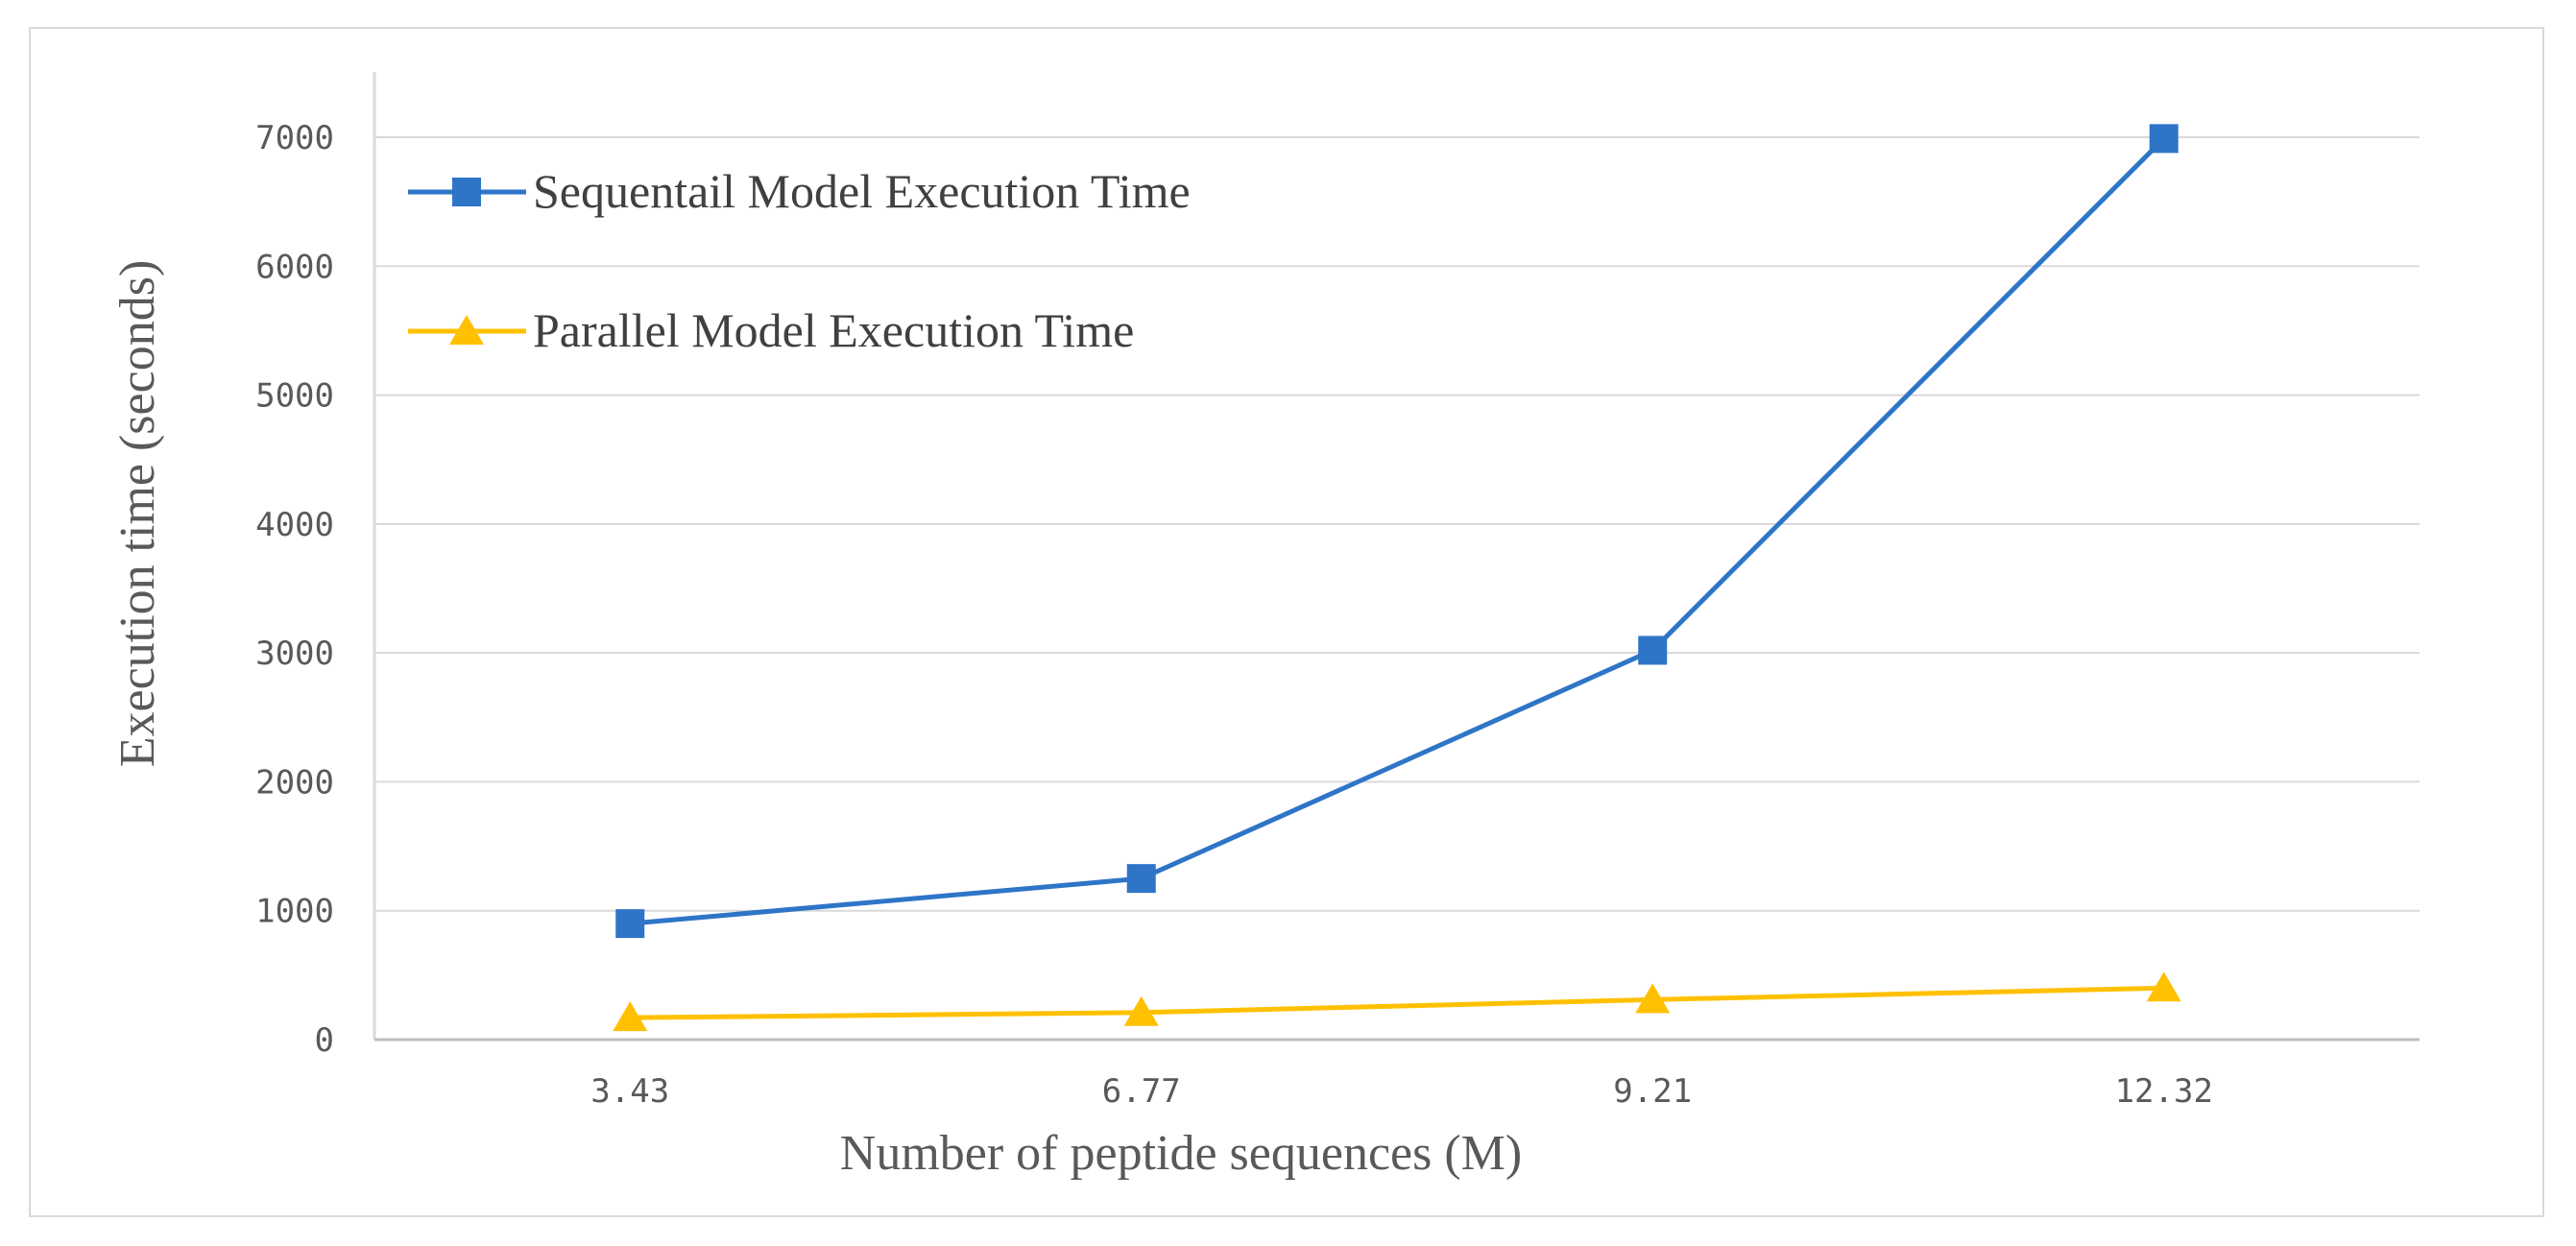 The width and height of the screenshot is (2576, 1246). What do you see at coordinates (294, 589) in the screenshot?
I see `y-tick-labels: 0 1000 2000 3000 4000 5000 6000 7000` at bounding box center [294, 589].